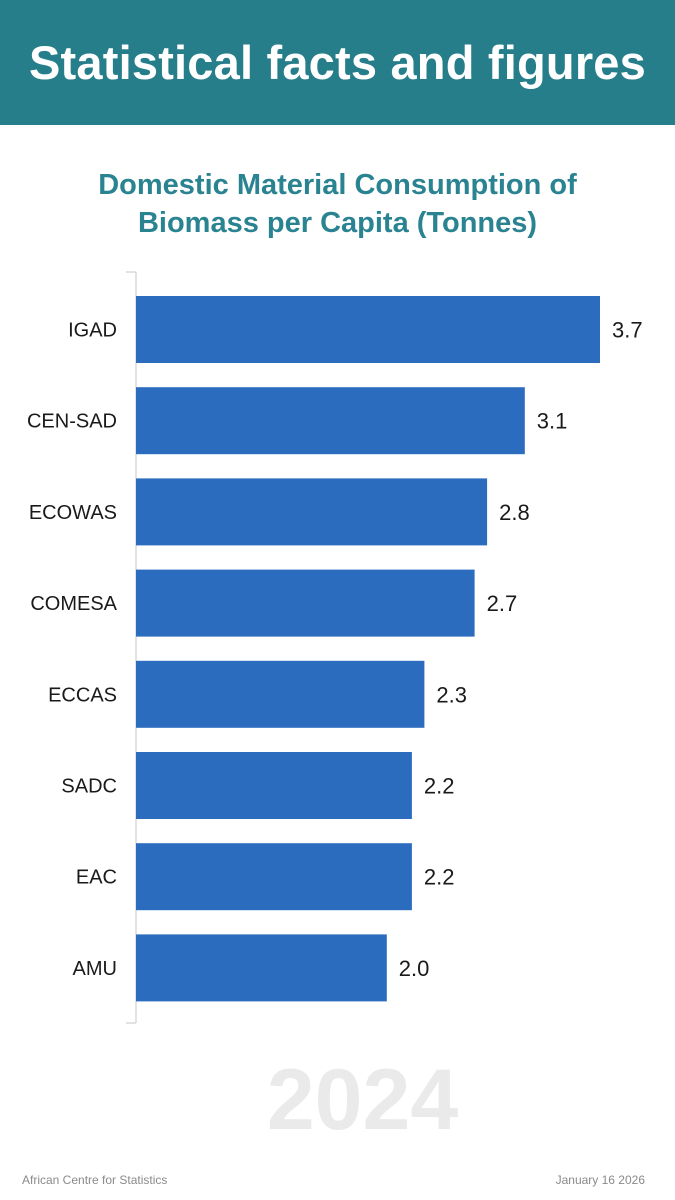 Image resolution: width=675 pixels, height=1200 pixels. I want to click on bar-cen-sad, so click(330, 421).